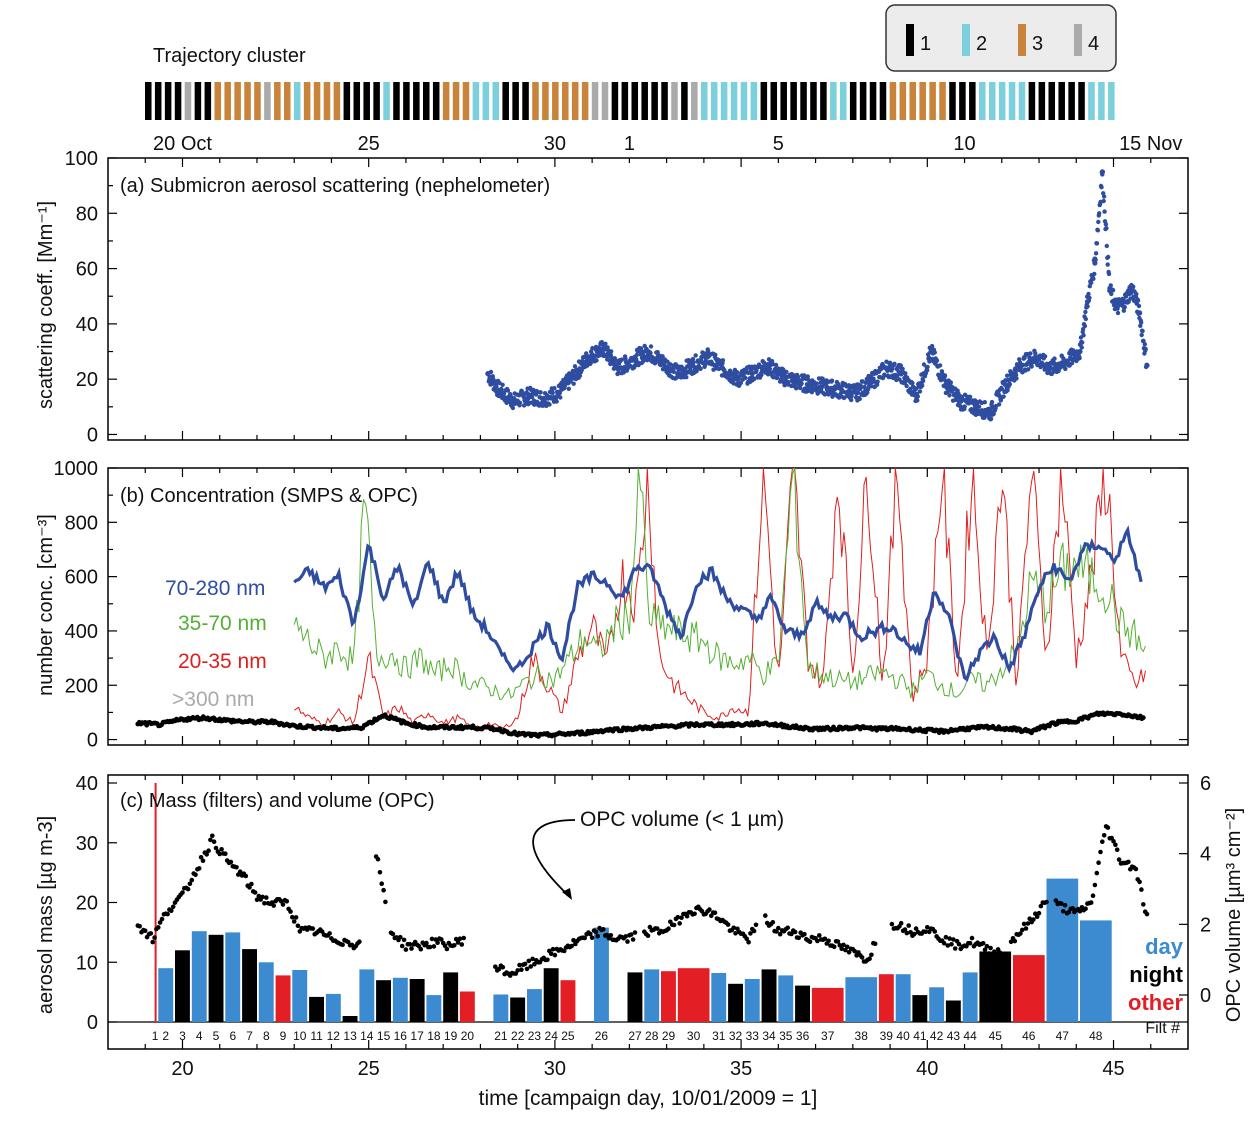 This screenshot has height=1122, width=1253. Describe the element at coordinates (1029, 1036) in the screenshot. I see `filter-number-46: 46` at that location.